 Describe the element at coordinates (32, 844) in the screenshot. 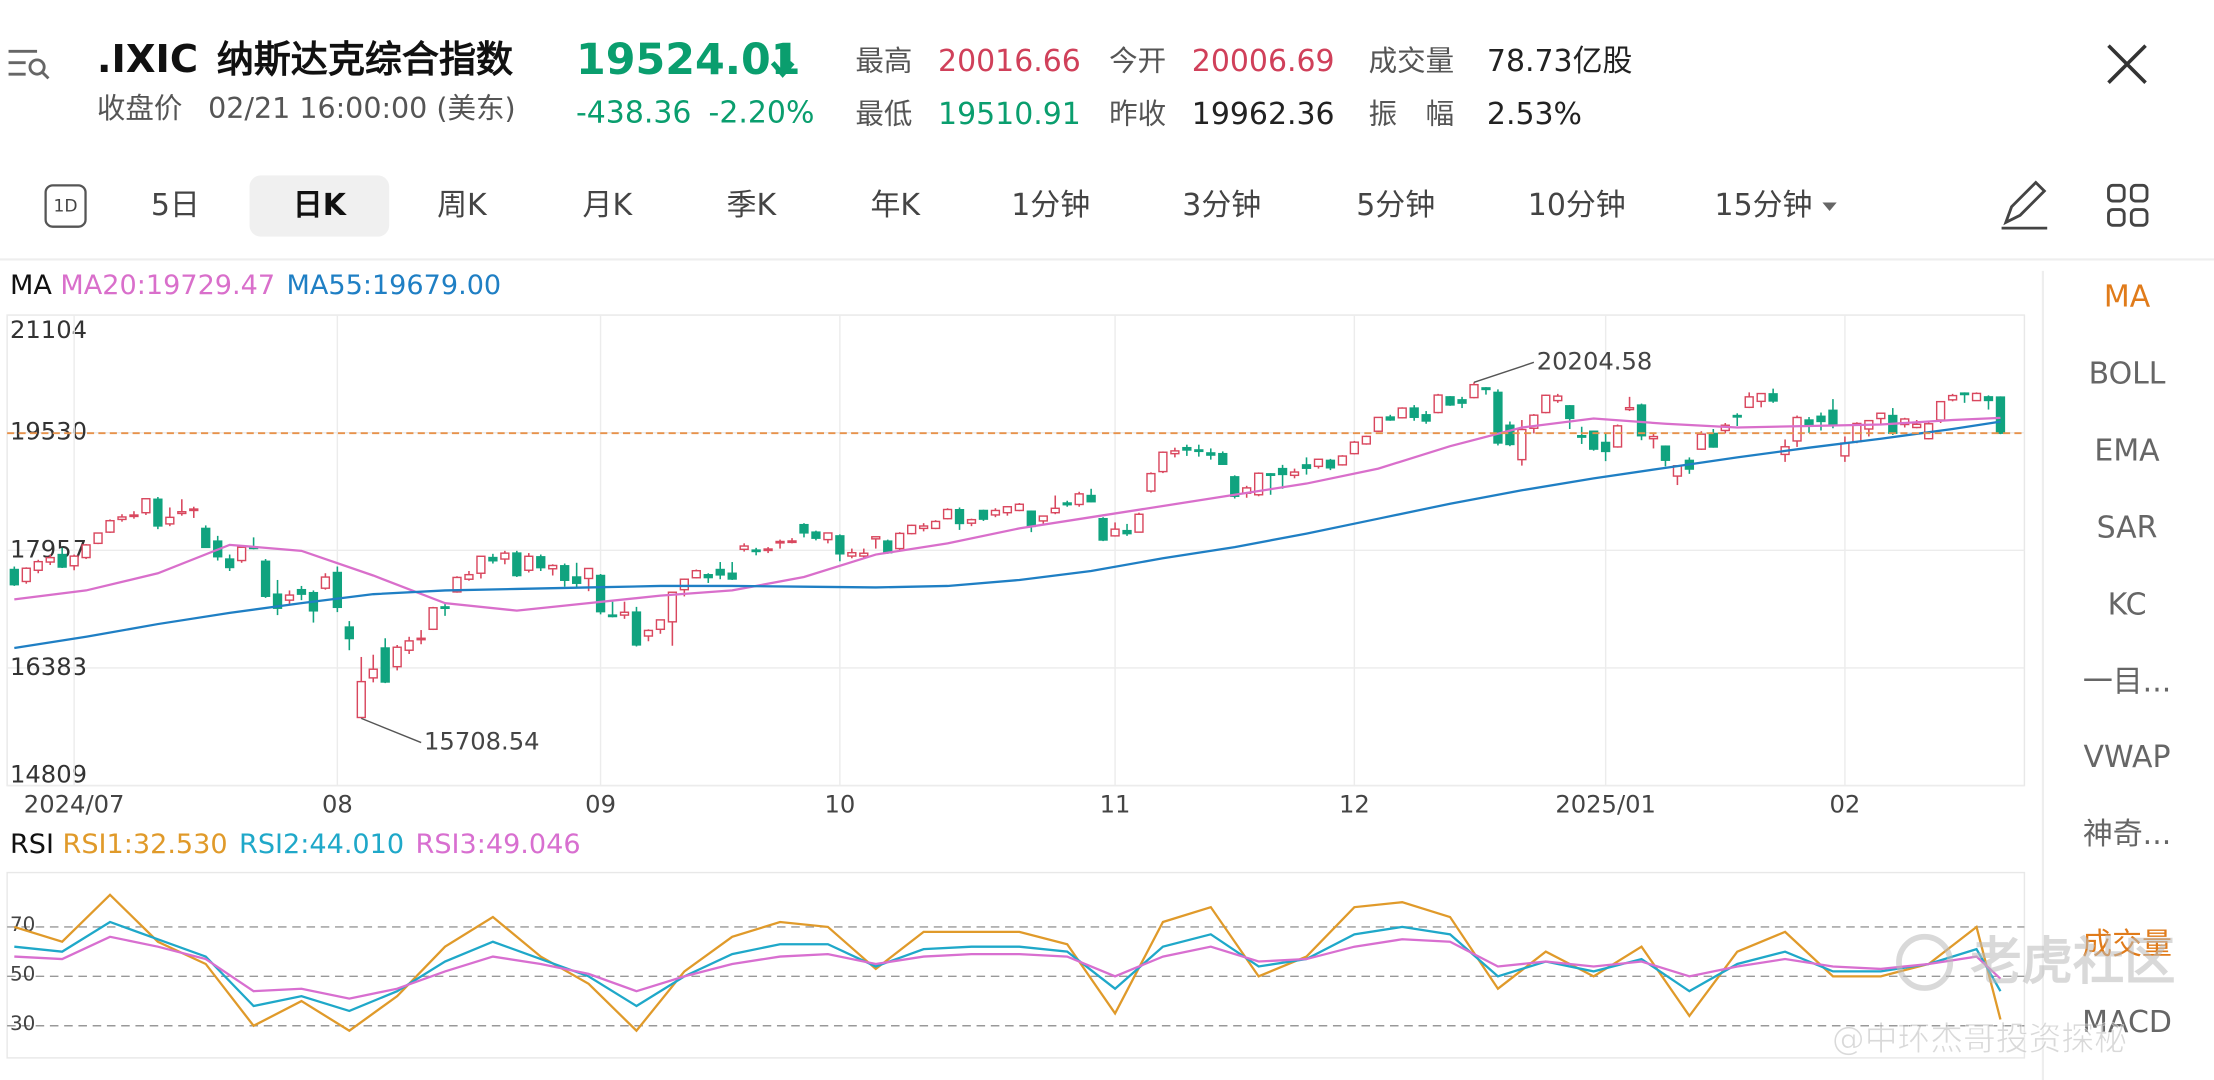

I see `legend-title: RSI` at that location.